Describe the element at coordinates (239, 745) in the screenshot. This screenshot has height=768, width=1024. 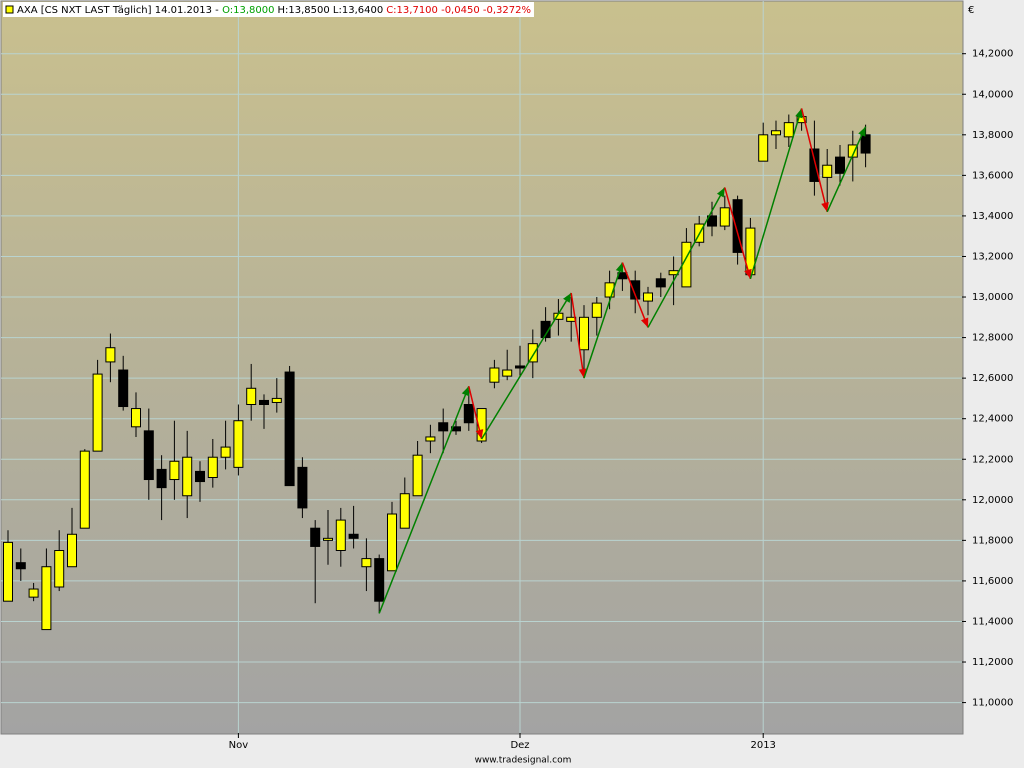
I see `x-tick-label: Nov` at that location.